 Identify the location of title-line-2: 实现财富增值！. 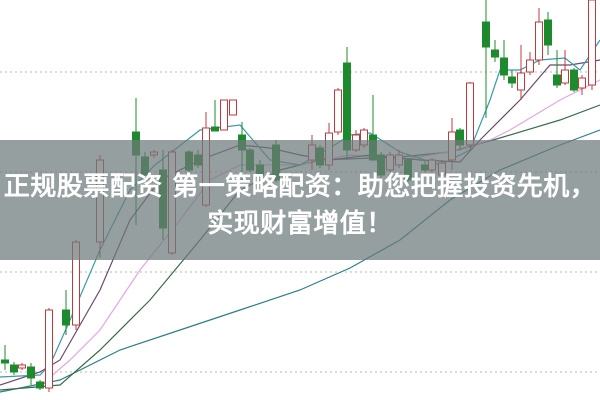
(300, 224).